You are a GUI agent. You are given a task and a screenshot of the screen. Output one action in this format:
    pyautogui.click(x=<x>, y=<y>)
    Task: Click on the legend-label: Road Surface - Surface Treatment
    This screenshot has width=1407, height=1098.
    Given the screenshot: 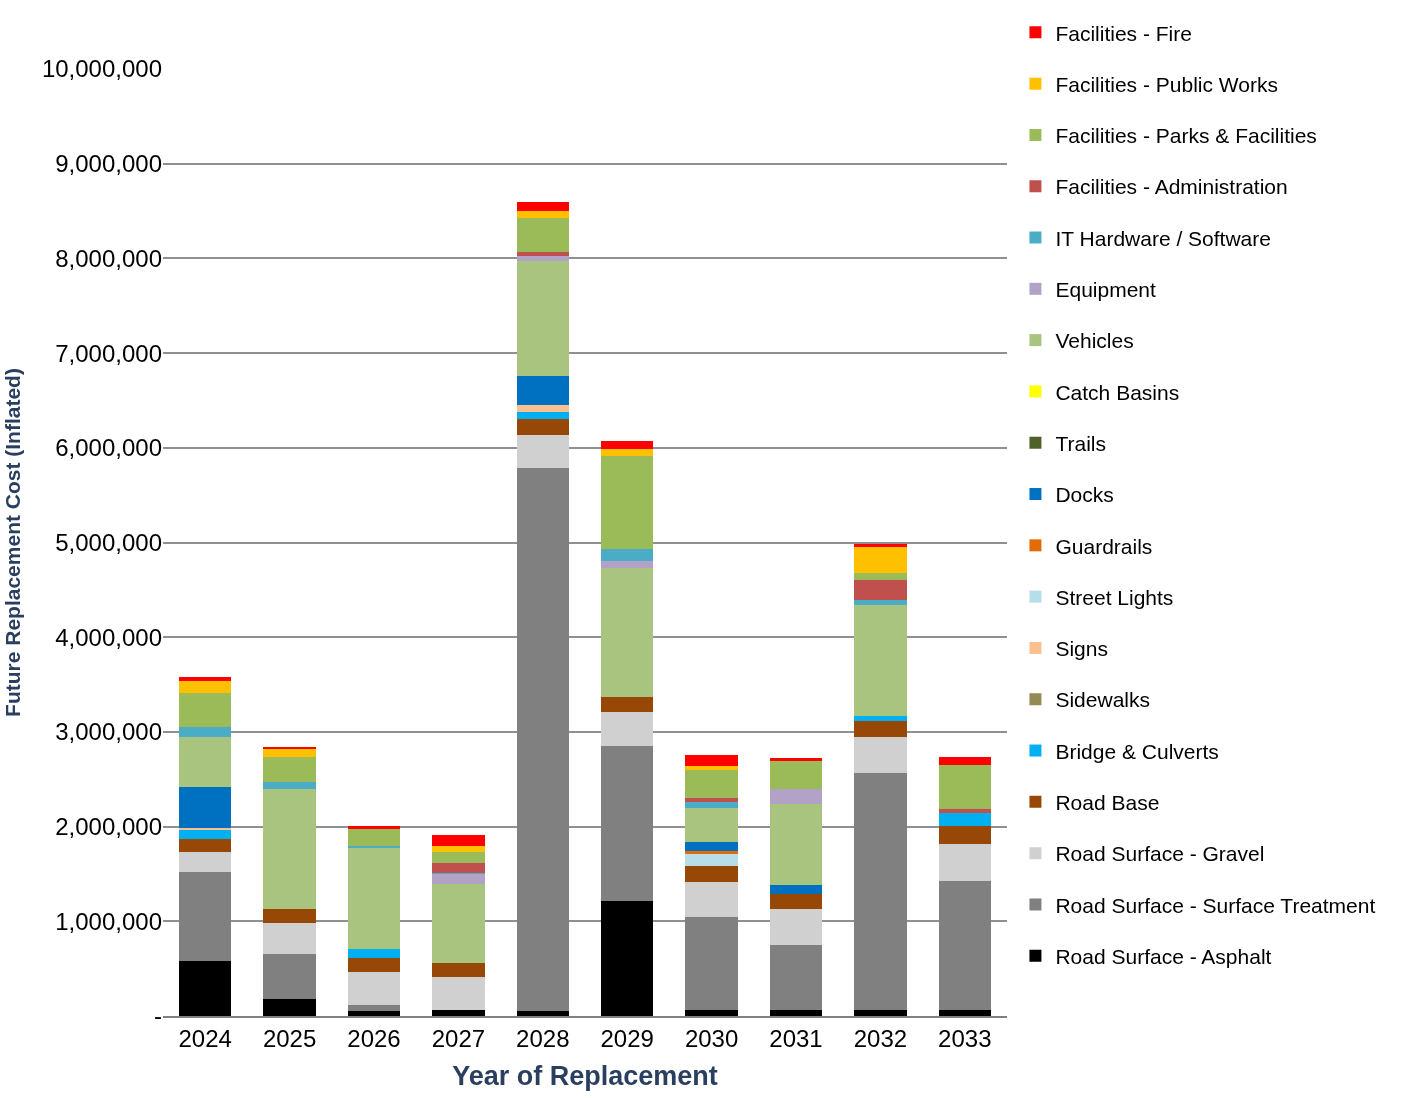 What is the action you would take?
    pyautogui.click(x=1215, y=905)
    